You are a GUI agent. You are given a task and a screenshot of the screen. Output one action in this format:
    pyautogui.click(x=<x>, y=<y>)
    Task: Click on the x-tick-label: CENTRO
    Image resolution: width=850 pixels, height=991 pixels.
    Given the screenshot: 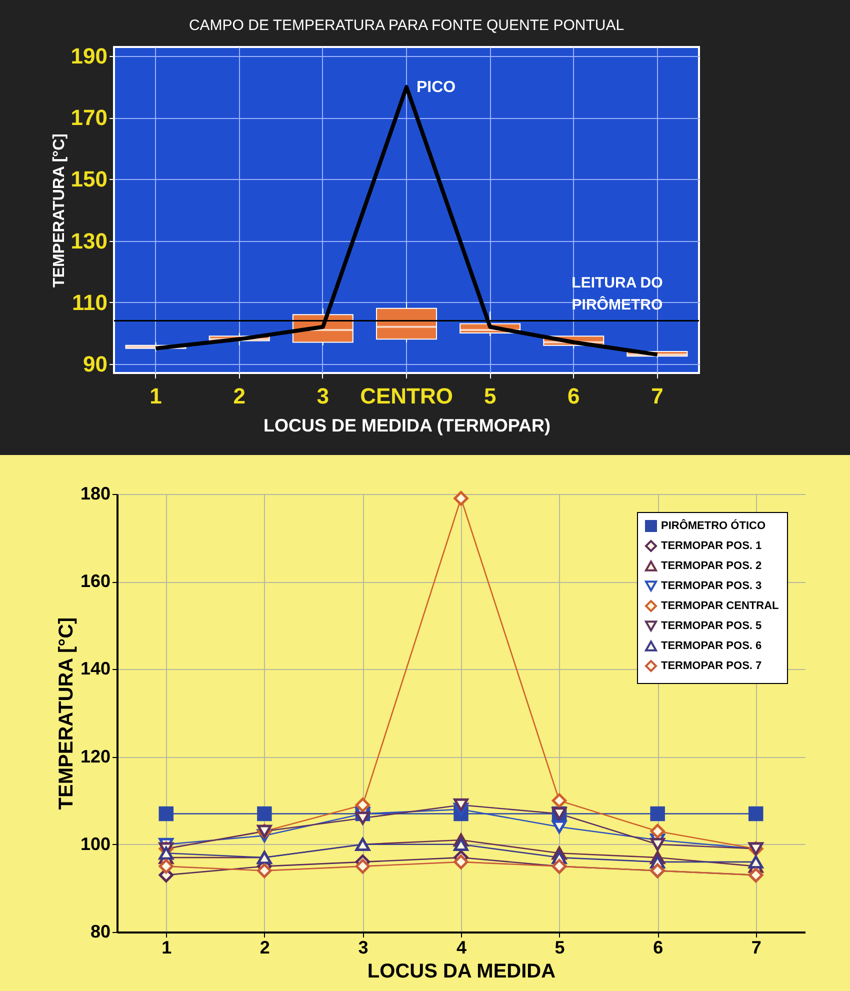 What is the action you would take?
    pyautogui.click(x=406, y=396)
    